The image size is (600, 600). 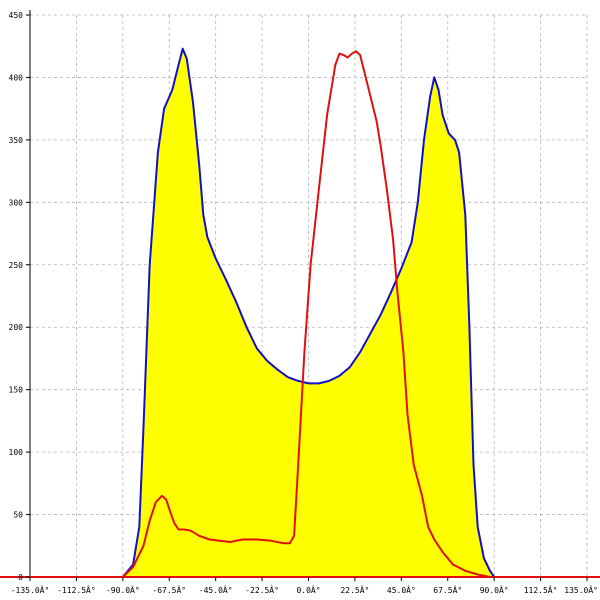 What do you see at coordinates (16, 140) in the screenshot?
I see `y-tick-label: 350` at bounding box center [16, 140].